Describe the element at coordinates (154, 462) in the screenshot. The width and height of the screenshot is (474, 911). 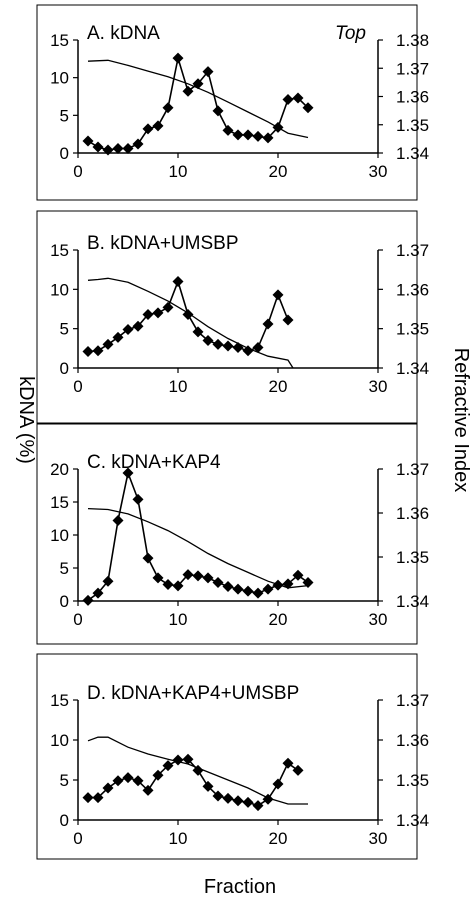
I see `panel-title: C. kDNA+KAP4` at that location.